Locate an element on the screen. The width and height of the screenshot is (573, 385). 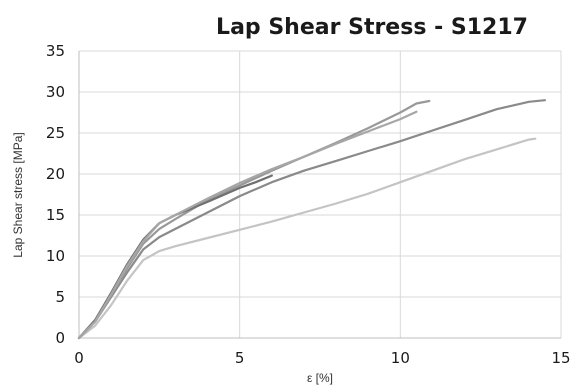
x-axis-label: ε [%] is located at coordinates (320, 378).